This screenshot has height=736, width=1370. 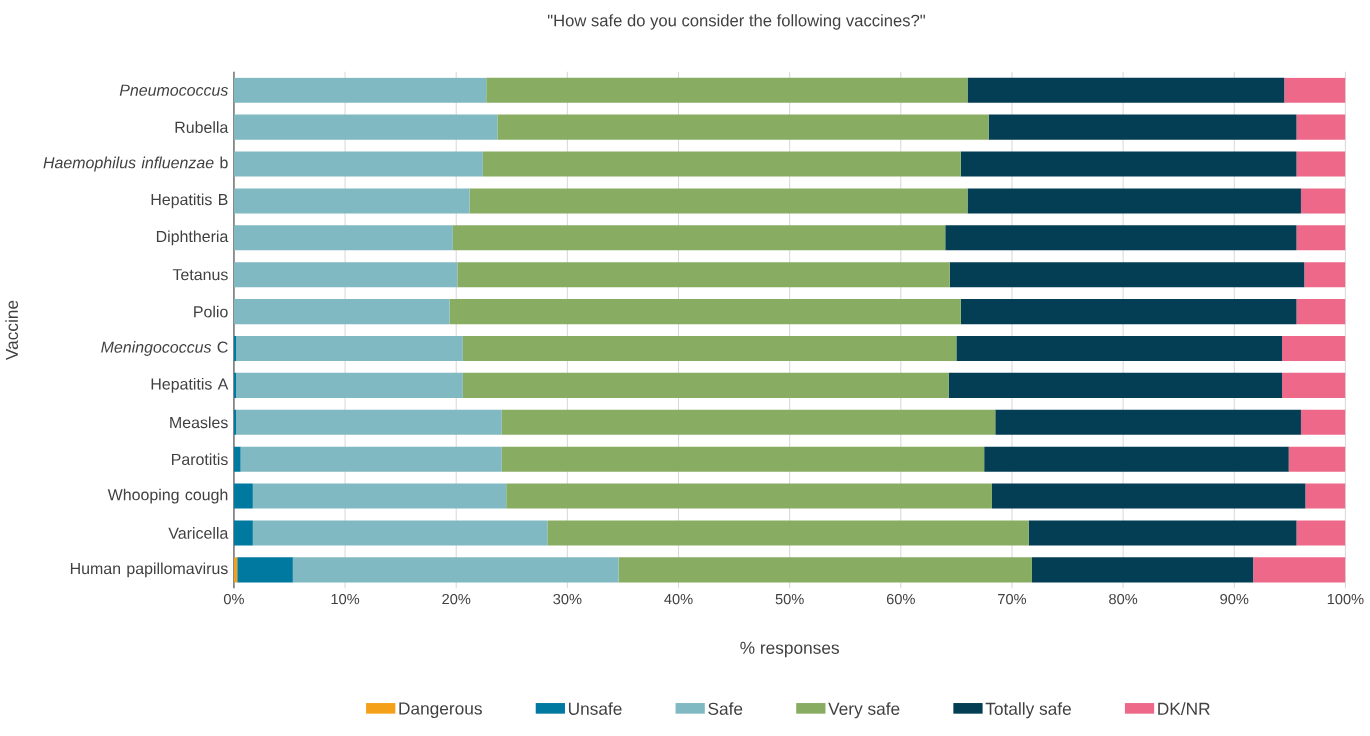 What do you see at coordinates (1012, 599) in the screenshot?
I see `x-tick-label: 70%` at bounding box center [1012, 599].